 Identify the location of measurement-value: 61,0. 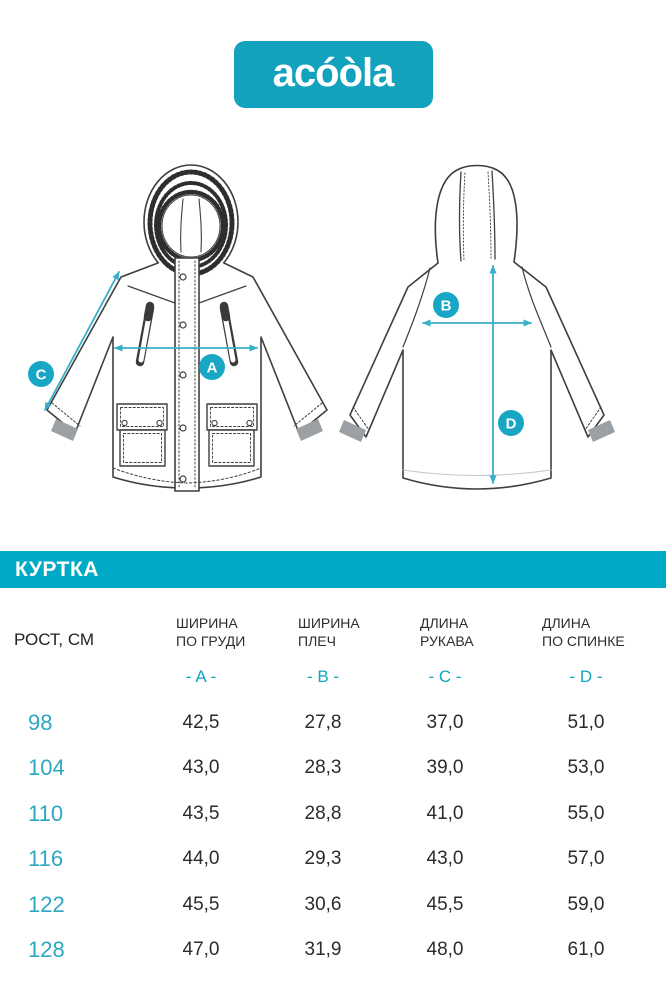
(586, 950).